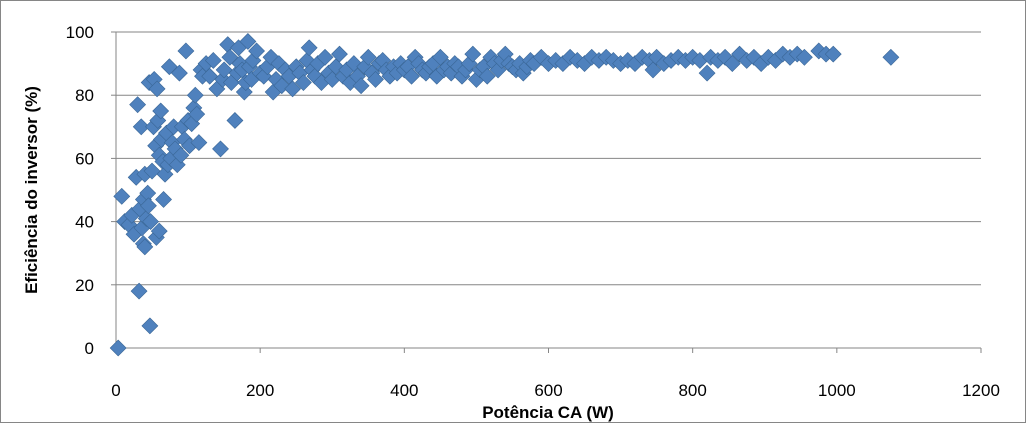  What do you see at coordinates (837, 390) in the screenshot?
I see `x-tick-label-5: 1000` at bounding box center [837, 390].